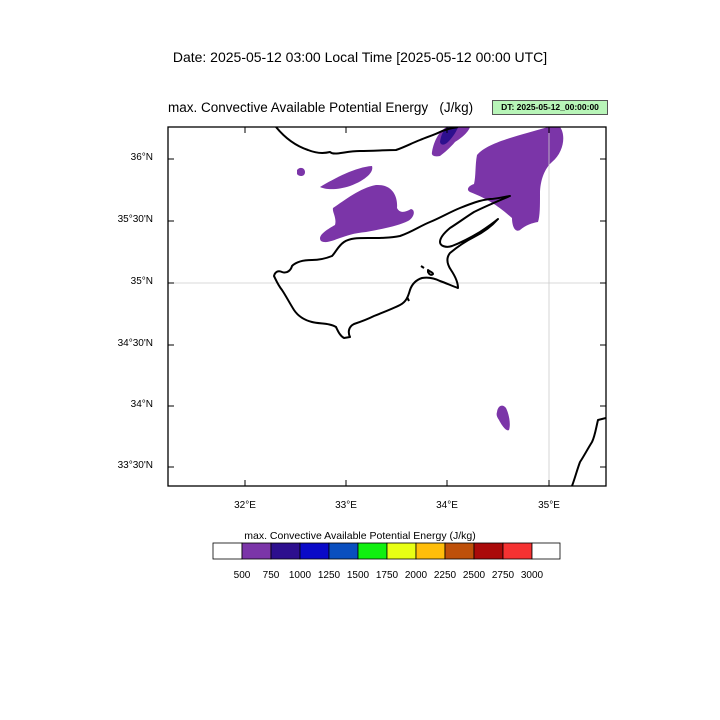  What do you see at coordinates (392, 267) in the screenshot?
I see `cyprus-coastline` at bounding box center [392, 267].